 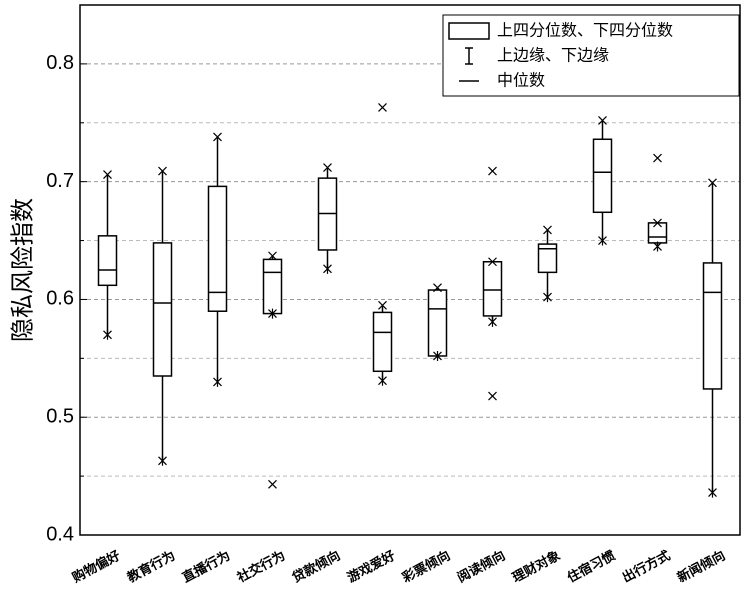 What do you see at coordinates (646, 566) in the screenshot?
I see `x-tick-label: 出行方式` at bounding box center [646, 566].